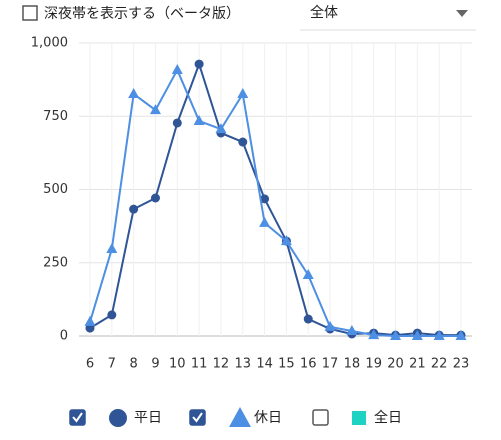 The width and height of the screenshot is (501, 440). Describe the element at coordinates (134, 364) in the screenshot. I see `x-tick-label: 8` at that location.